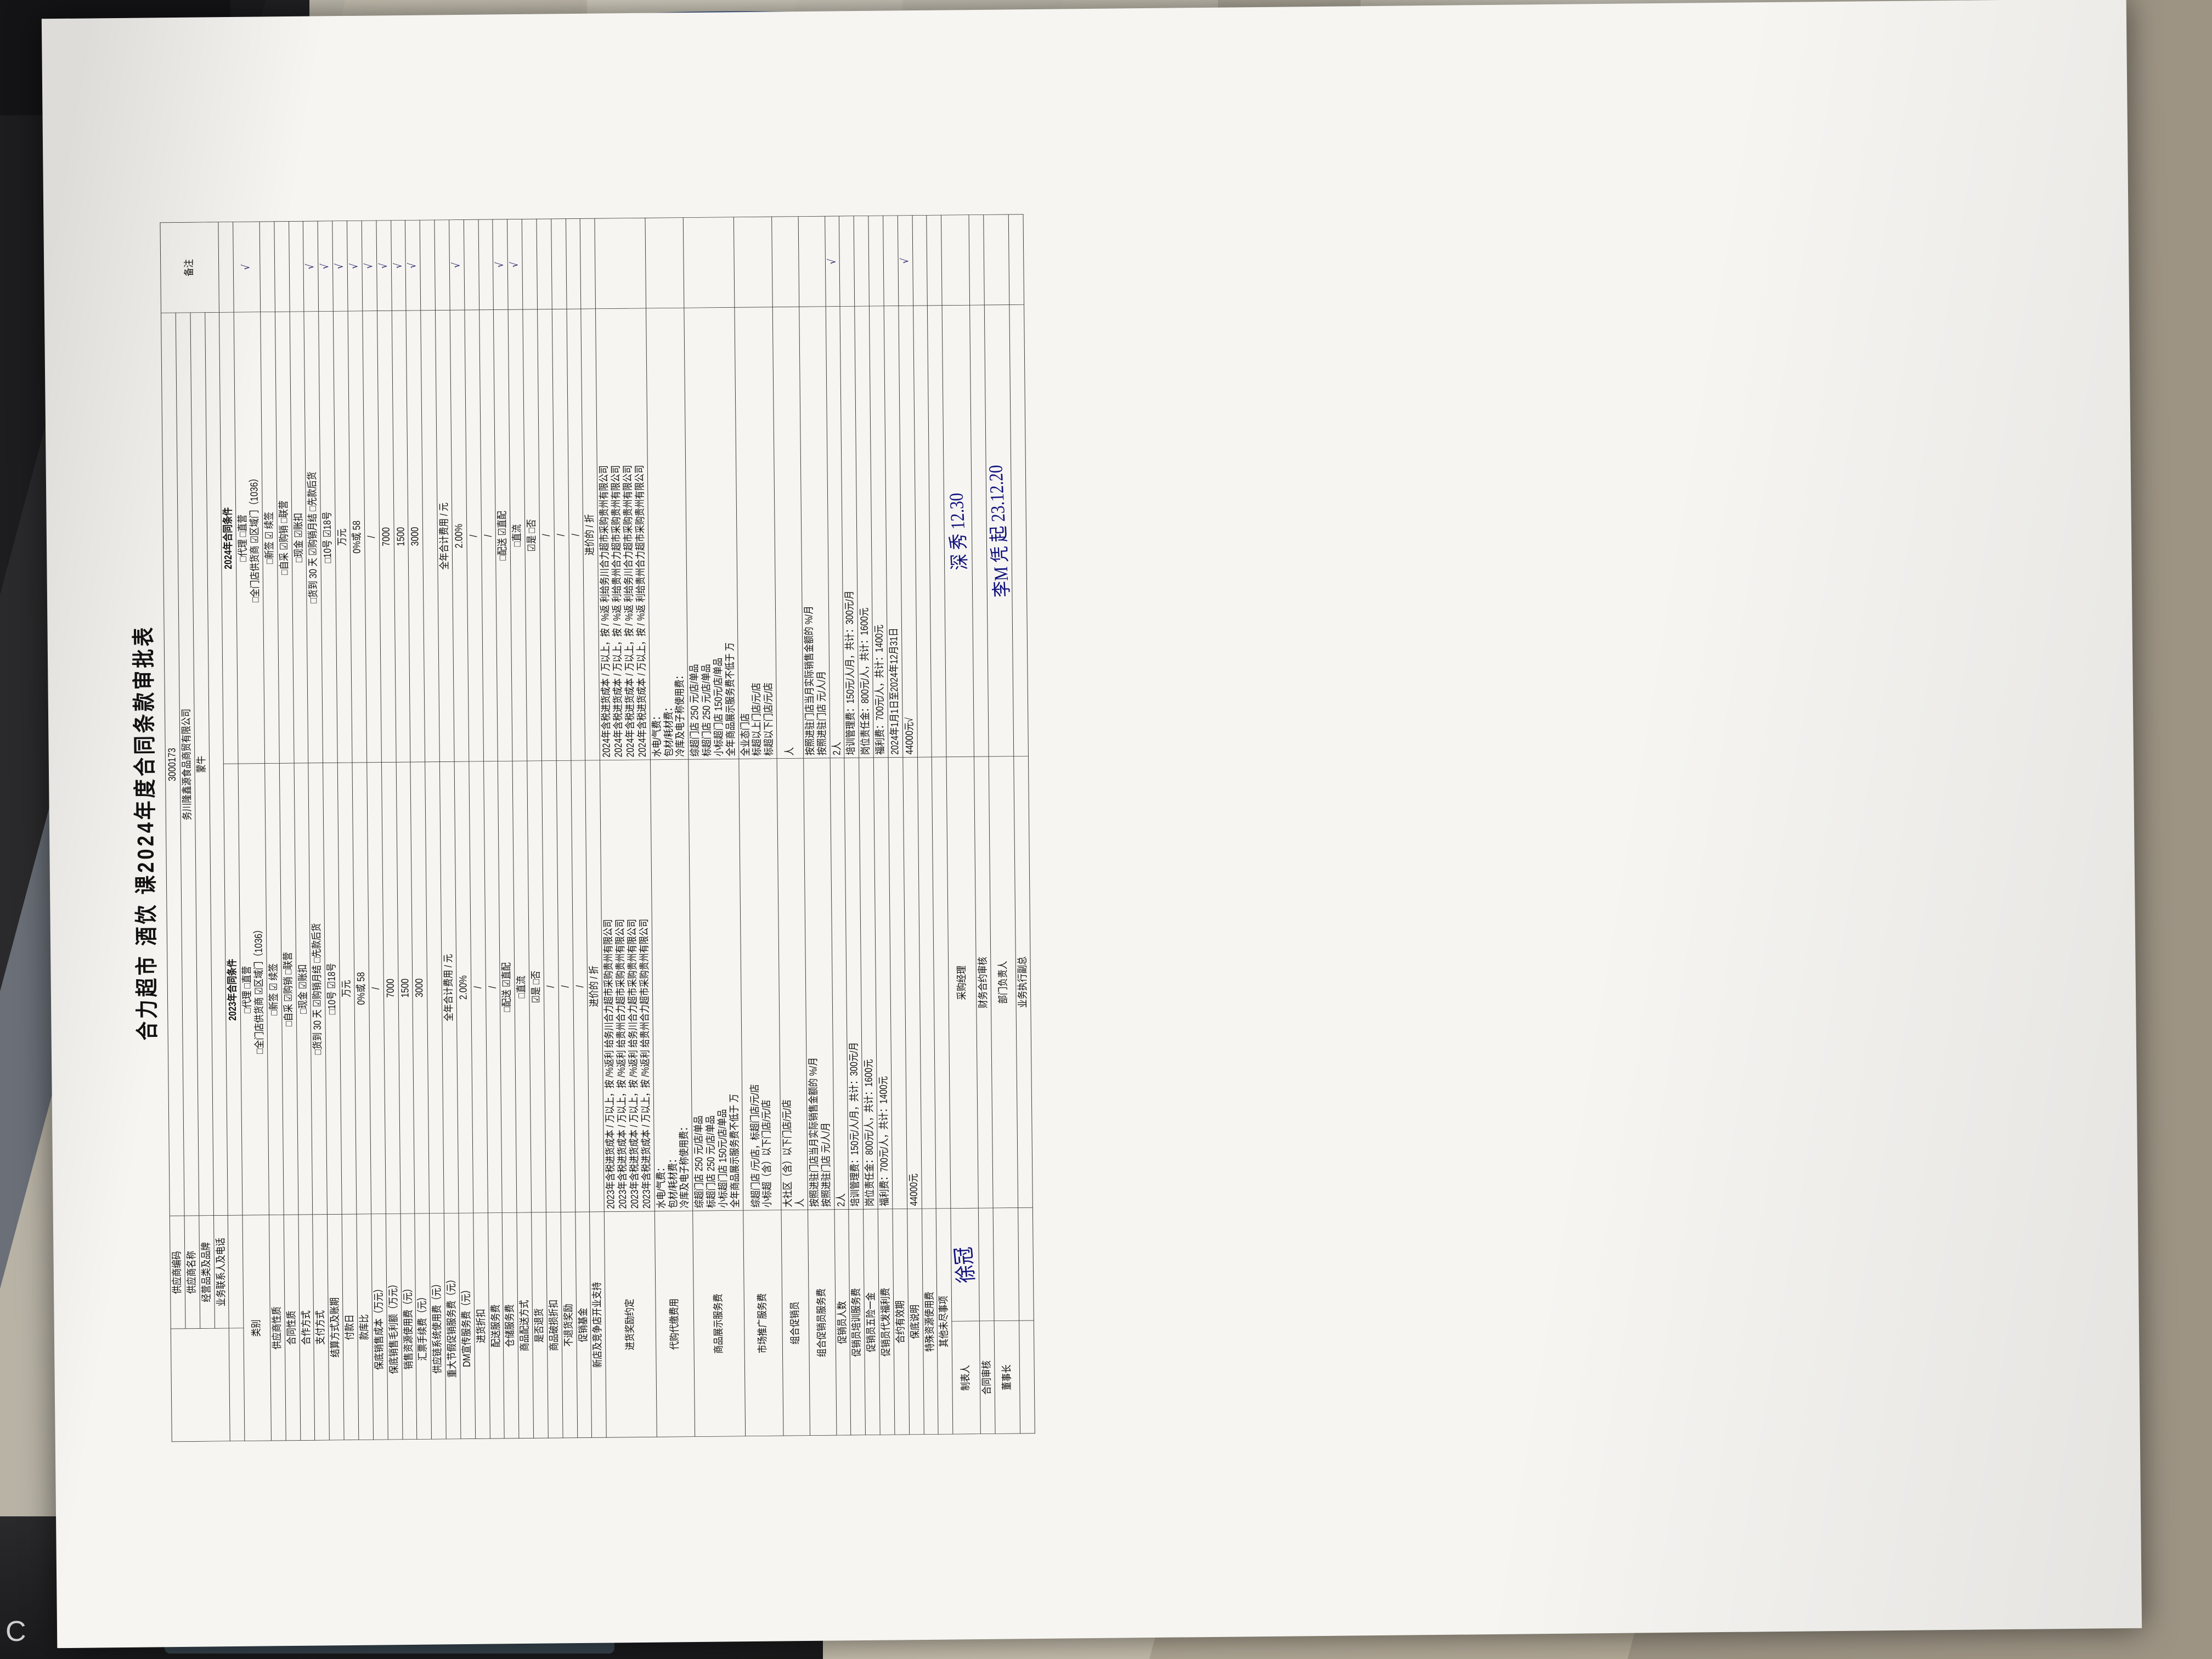 The width and height of the screenshot is (2212, 1659). Describe the element at coordinates (540, 1325) in the screenshot. I see `item-label: 是否退货` at that location.